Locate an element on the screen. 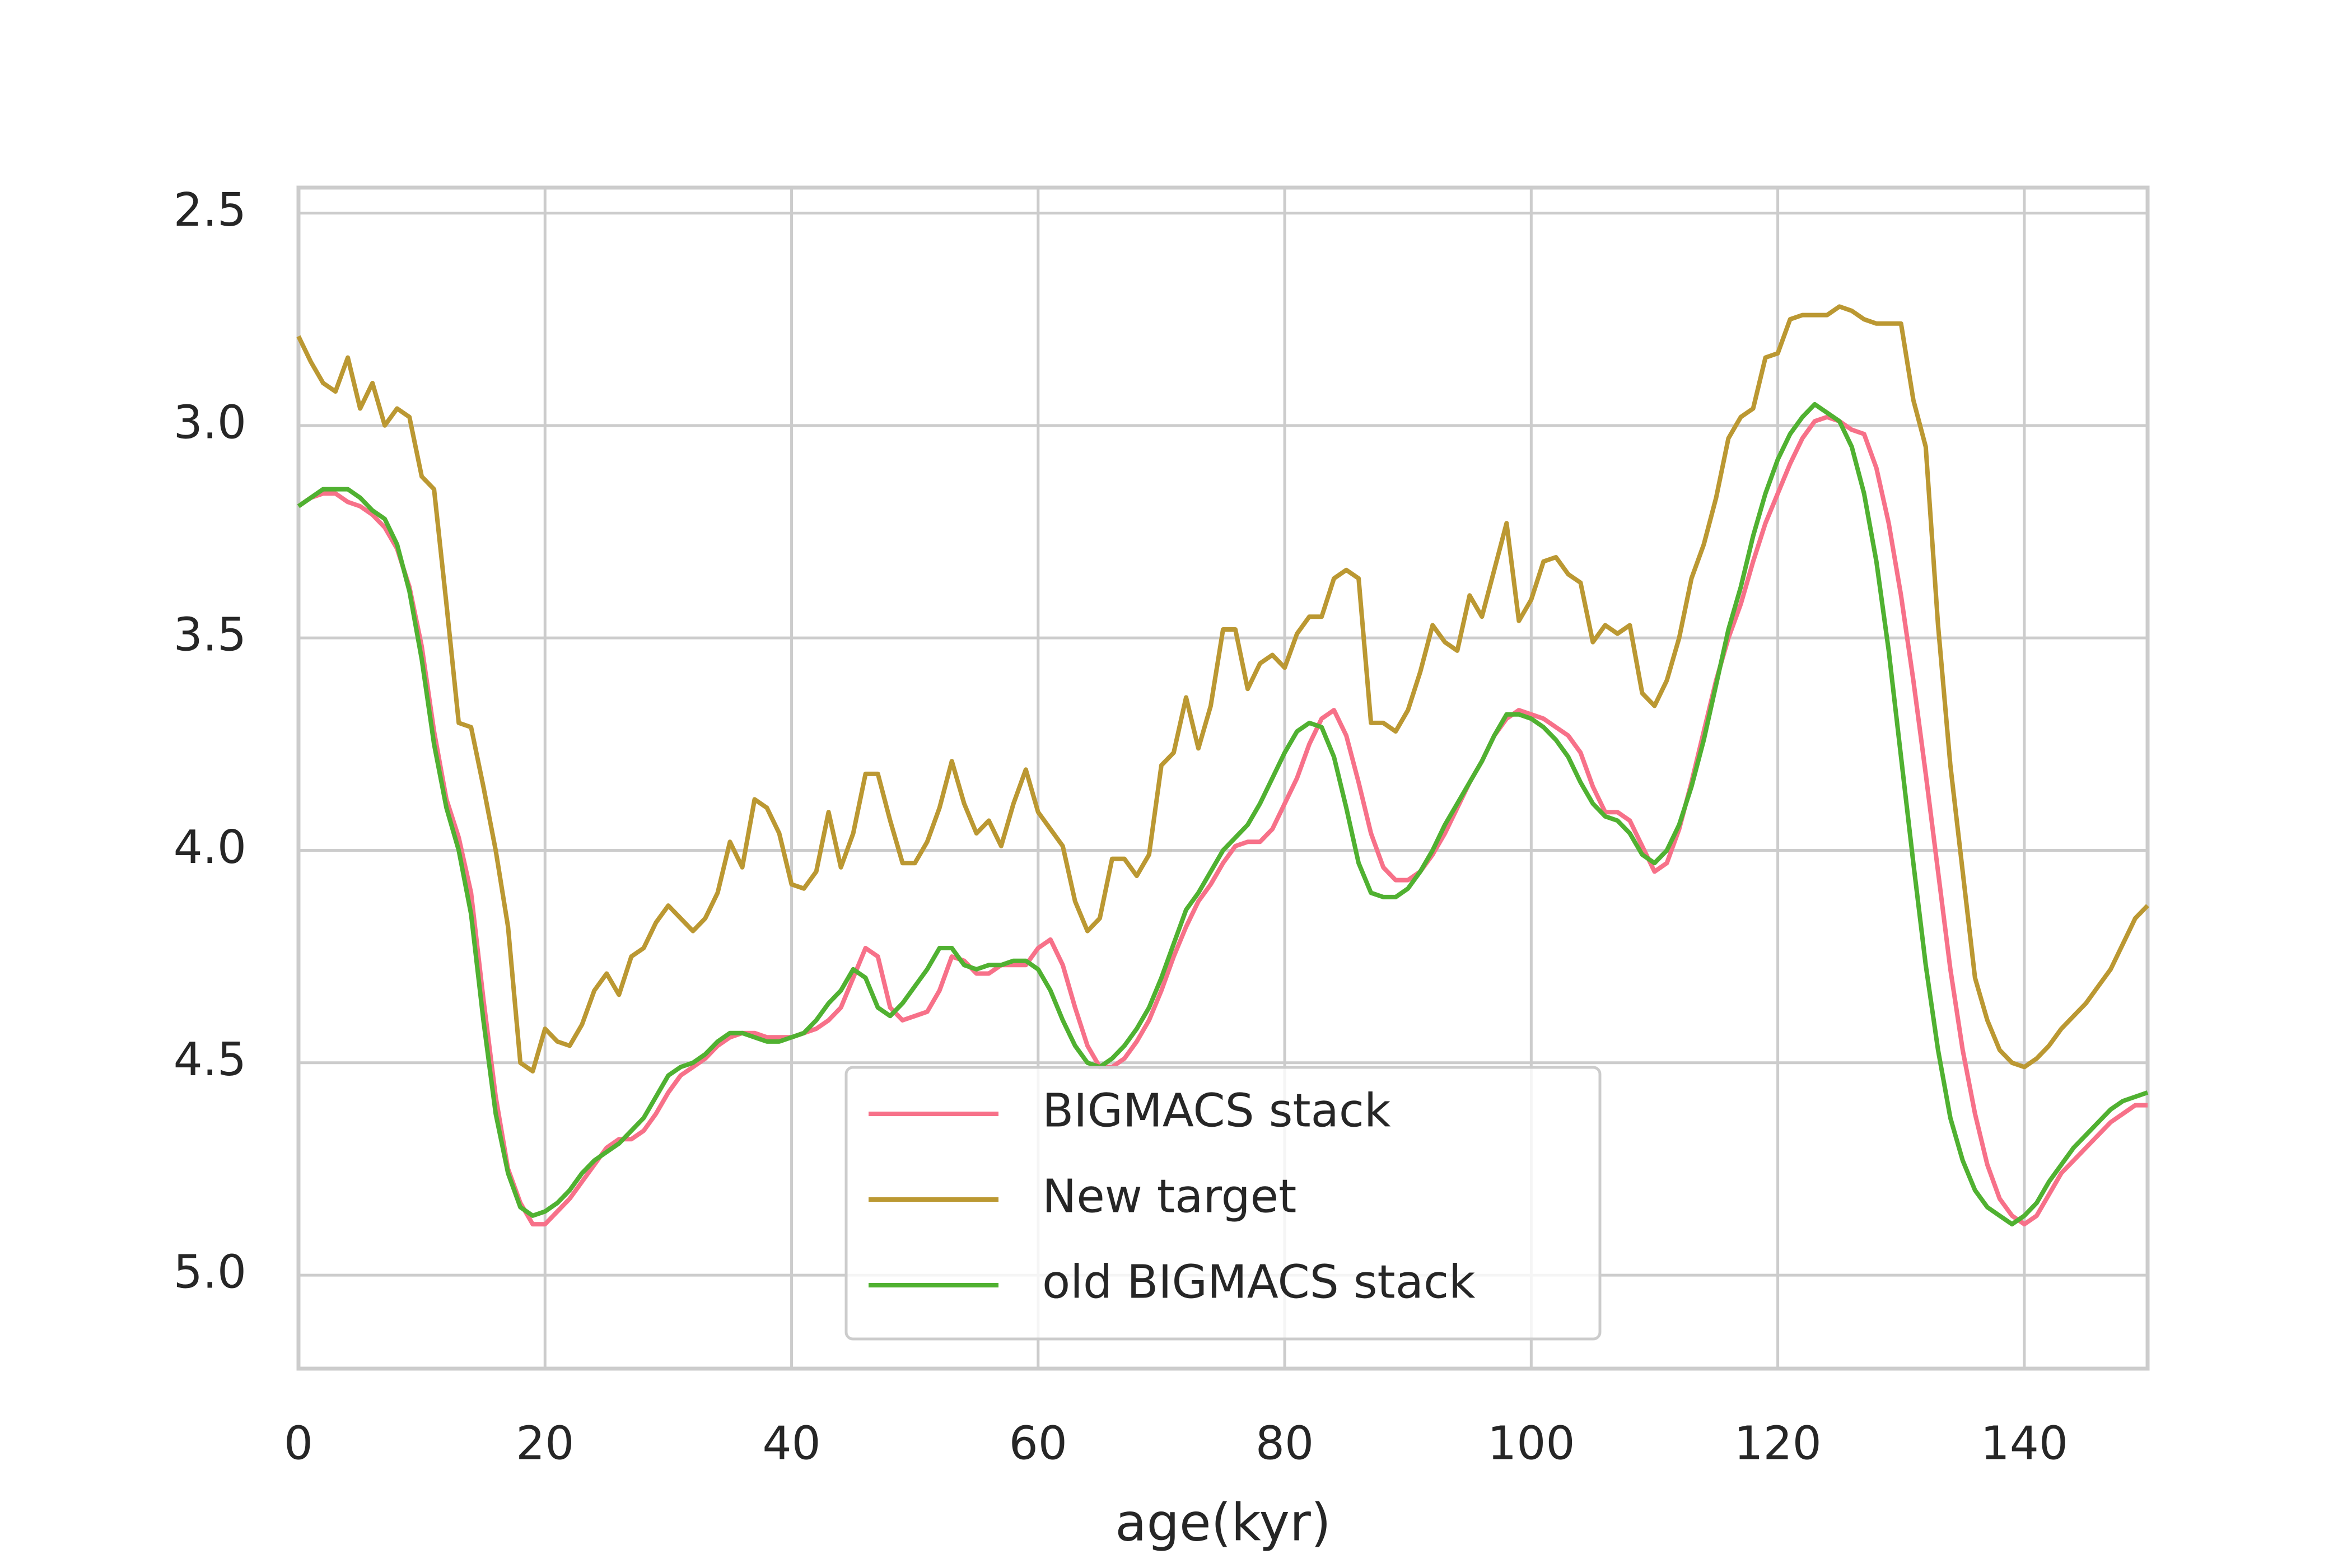 The width and height of the screenshot is (2352, 1568). y-tick-label: 3.5 is located at coordinates (210, 636).